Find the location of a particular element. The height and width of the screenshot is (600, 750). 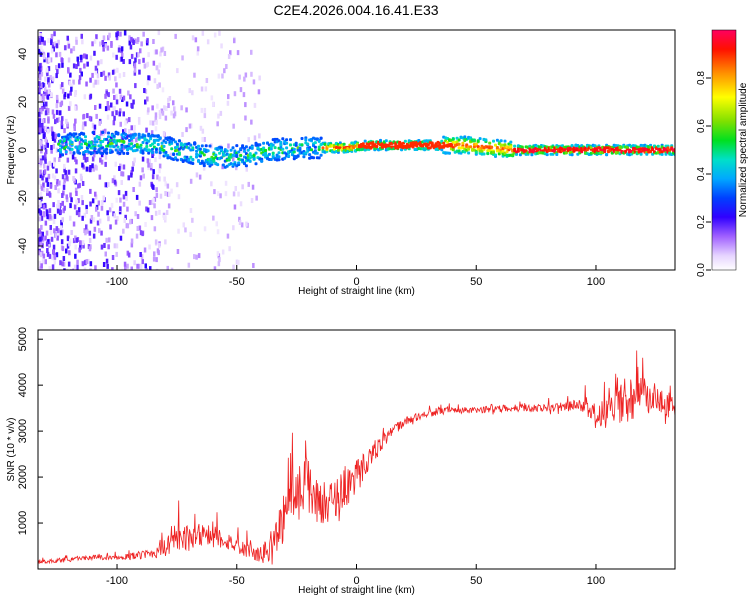

y-tick-label: -40 is located at coordinates (23, 246).